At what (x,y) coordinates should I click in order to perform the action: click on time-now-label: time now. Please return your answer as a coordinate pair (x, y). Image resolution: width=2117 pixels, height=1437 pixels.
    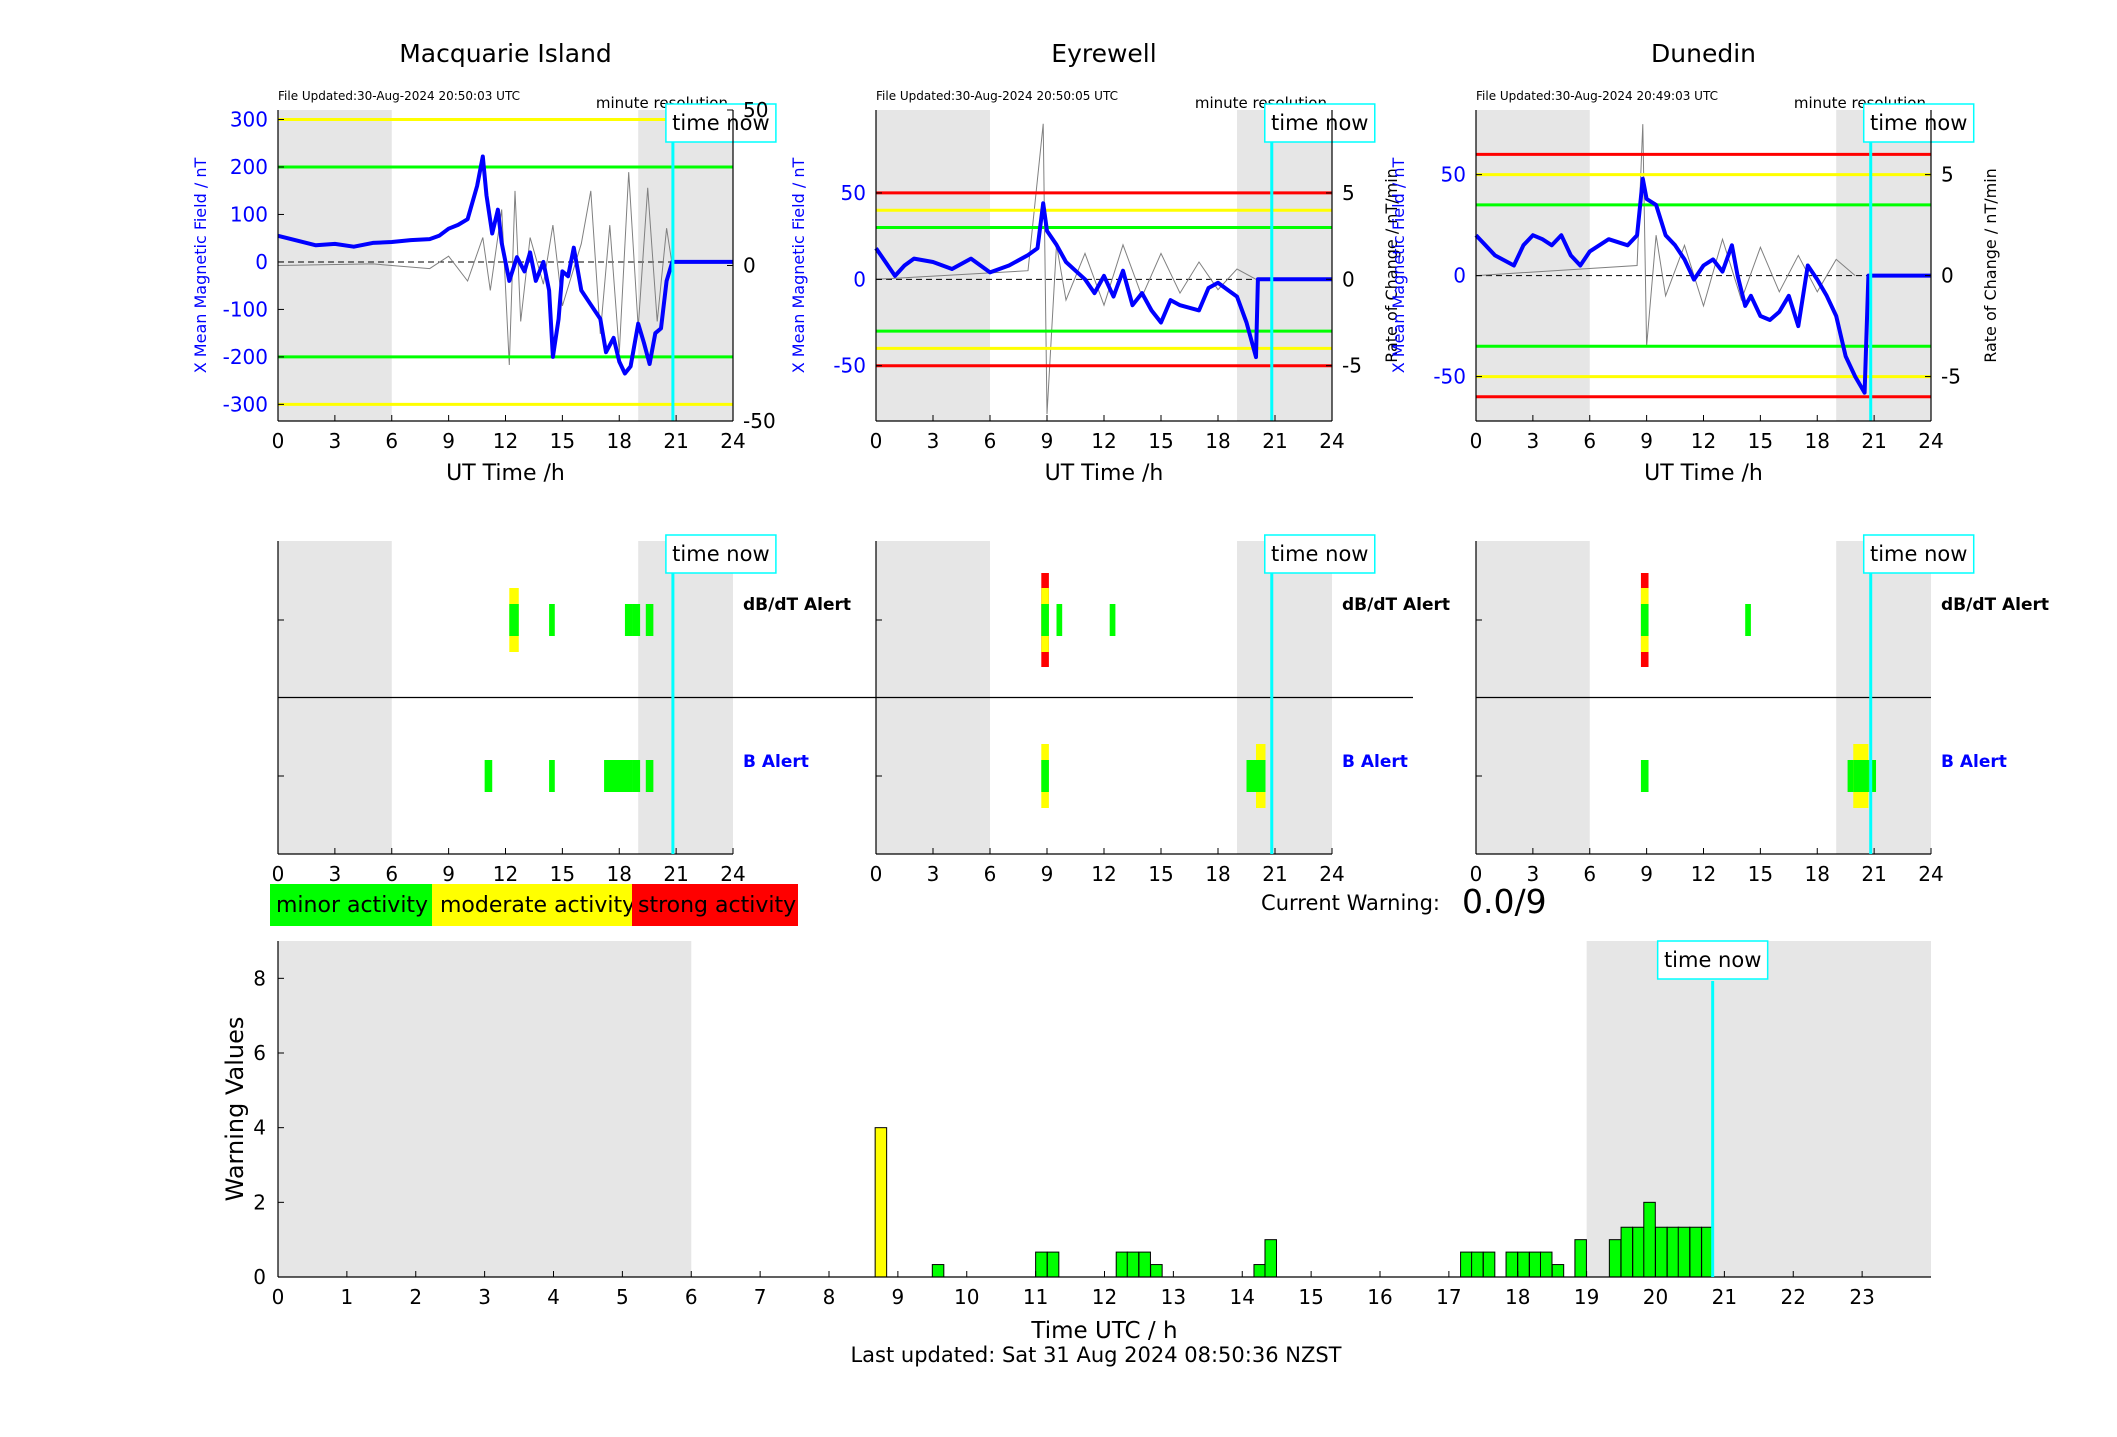
    Looking at the image, I should click on (1319, 554).